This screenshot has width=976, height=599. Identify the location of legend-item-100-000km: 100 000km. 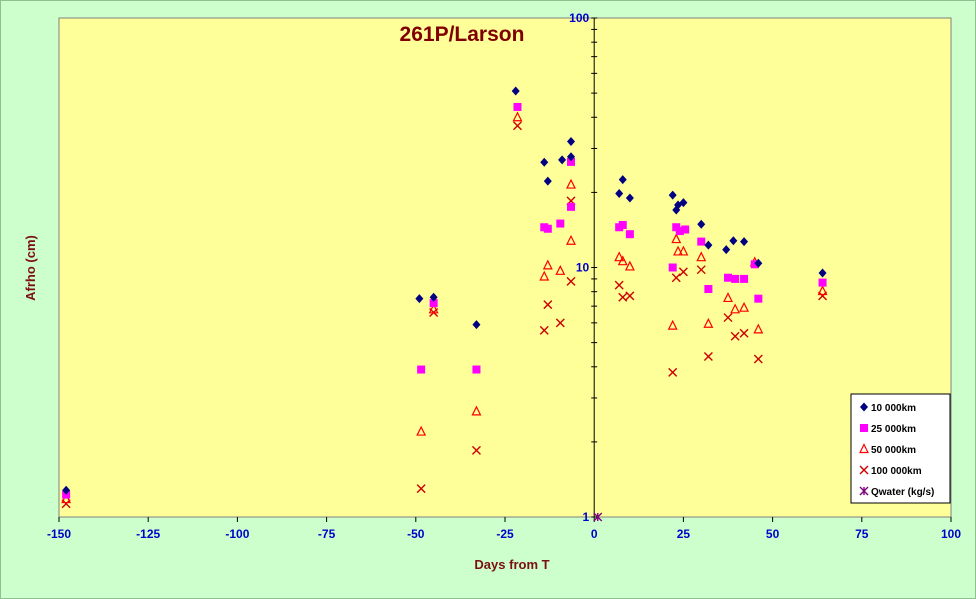
(890, 471).